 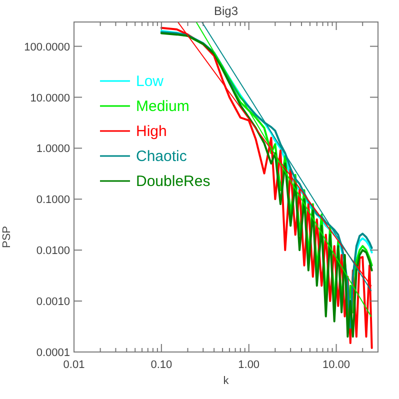 I want to click on x-tick-label: 0.01, so click(x=74, y=365).